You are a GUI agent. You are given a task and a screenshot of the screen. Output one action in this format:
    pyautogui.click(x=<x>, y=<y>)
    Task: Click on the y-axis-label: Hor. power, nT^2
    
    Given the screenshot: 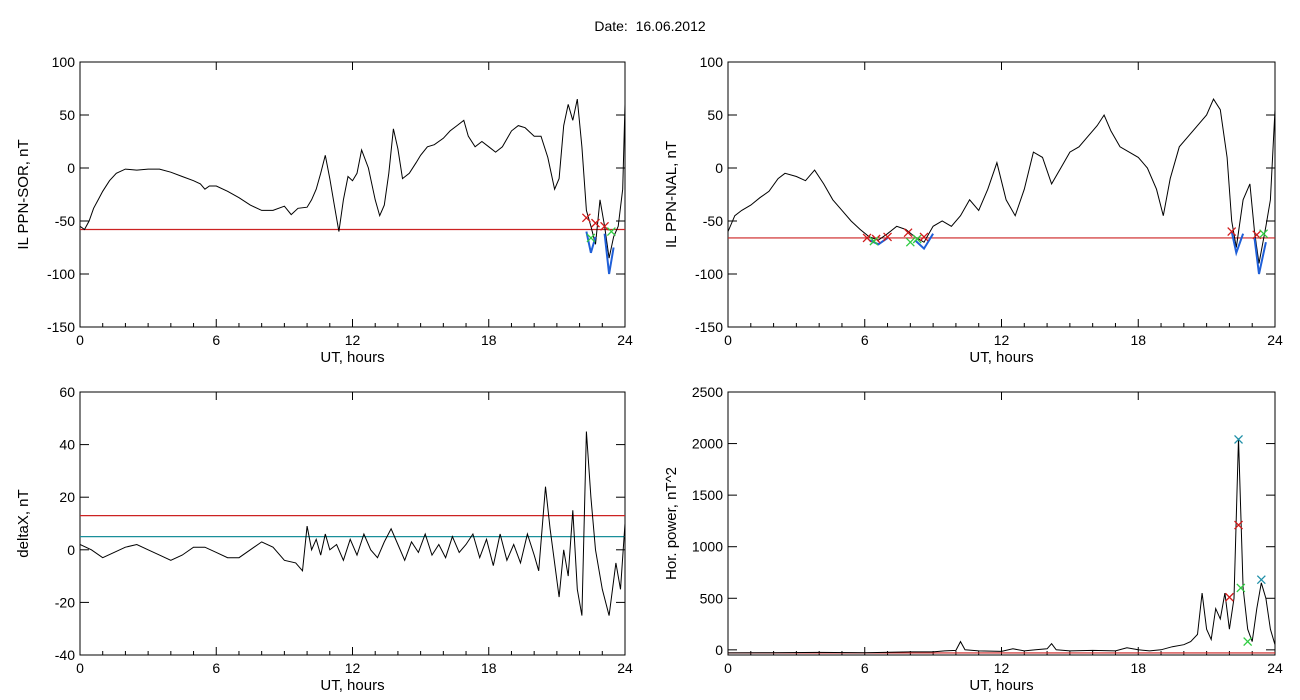 What is the action you would take?
    pyautogui.click(x=671, y=523)
    